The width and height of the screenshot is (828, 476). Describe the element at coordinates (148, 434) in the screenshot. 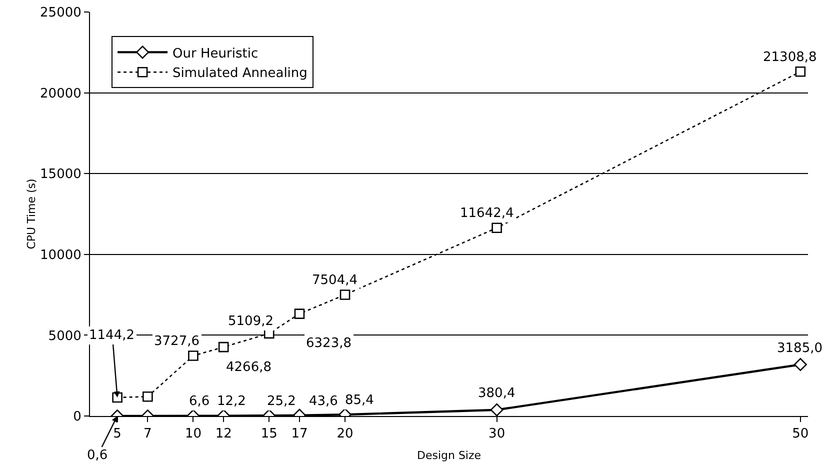

I see `x-tick-label: 7` at that location.